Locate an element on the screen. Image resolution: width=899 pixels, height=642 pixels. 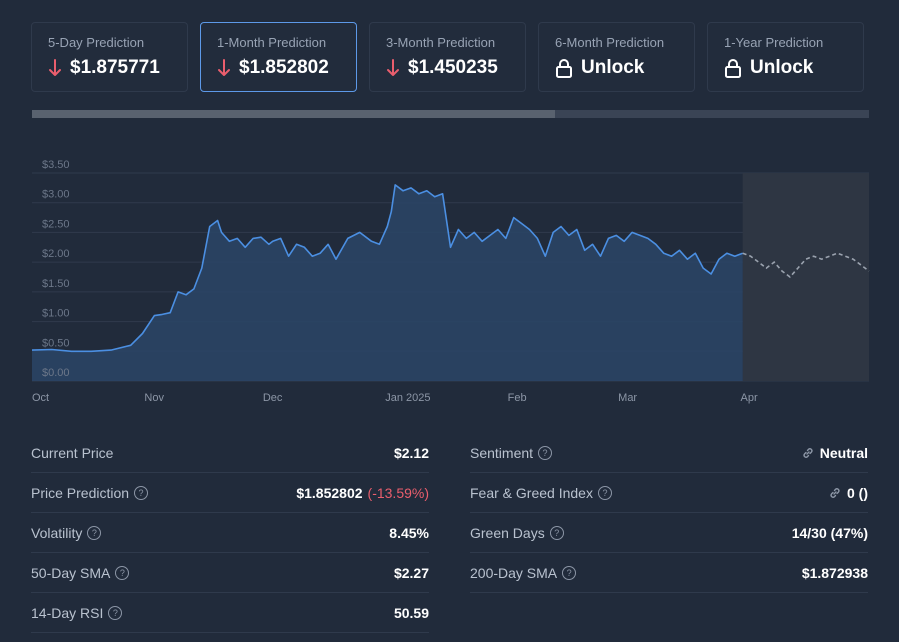
stat-row-200-day-sma: 200-Day SMA? $1.872938 is located at coordinates (669, 573).